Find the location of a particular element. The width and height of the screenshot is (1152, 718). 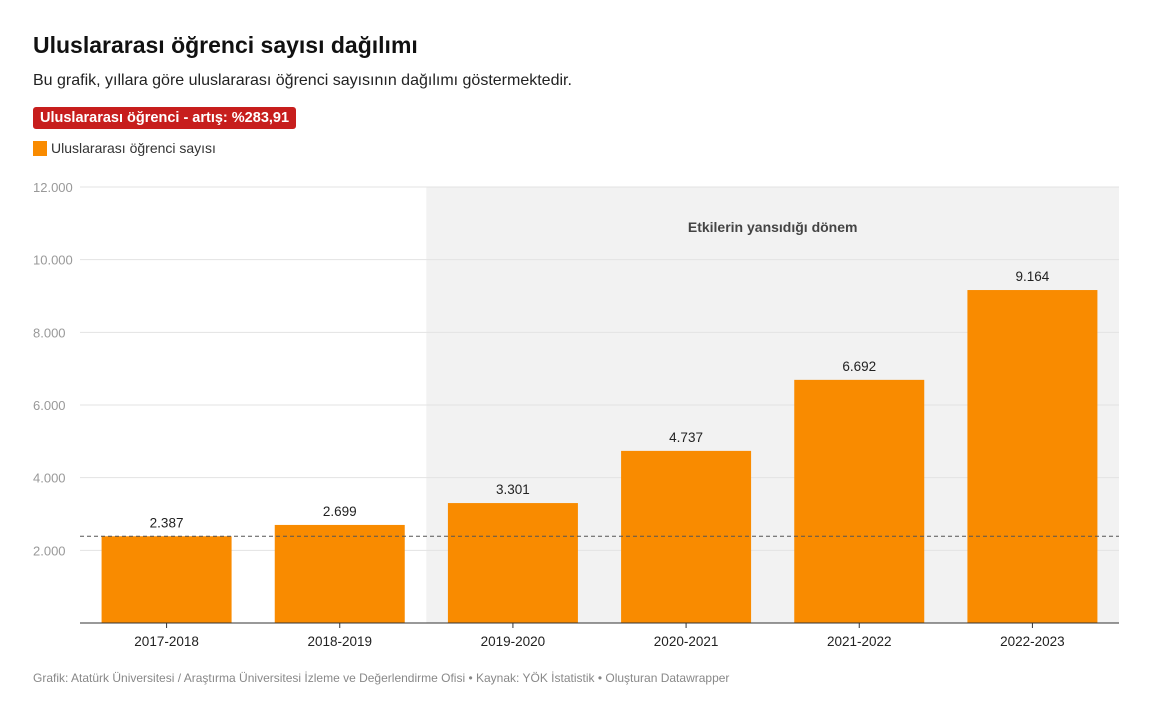

x-tick-label: 2020-2021 is located at coordinates (686, 641).